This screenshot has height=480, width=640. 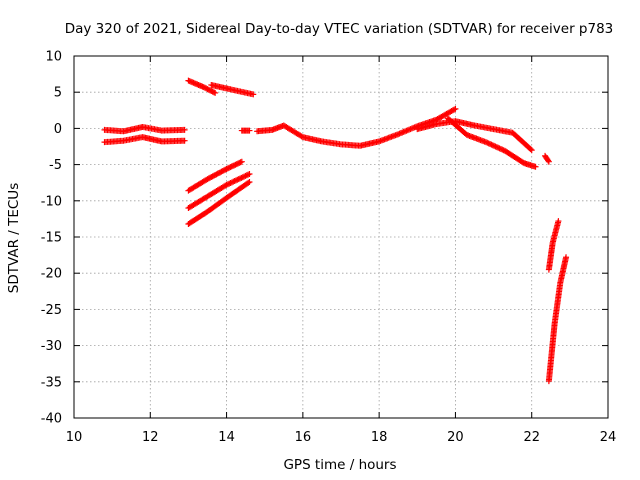 What do you see at coordinates (51, 382) in the screenshot?
I see `y-tick-label: -35` at bounding box center [51, 382].